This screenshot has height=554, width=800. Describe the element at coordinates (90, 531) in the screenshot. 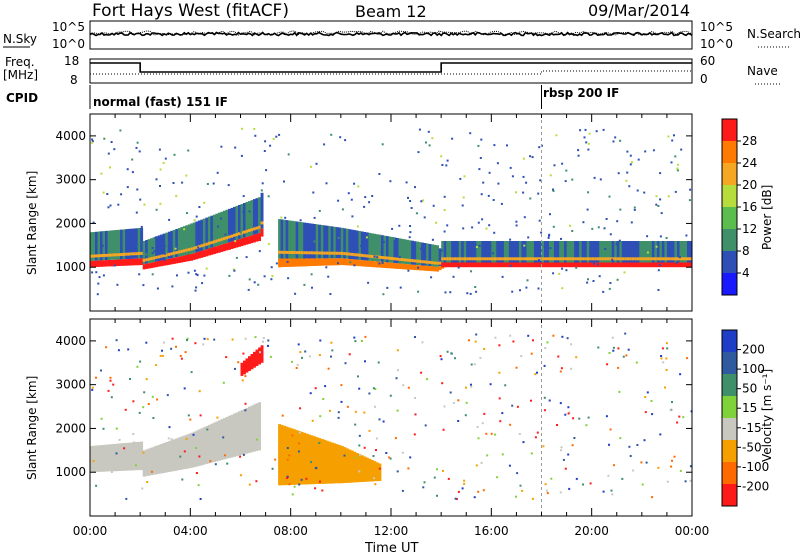

I see `x-tick-label: 00:00` at that location.